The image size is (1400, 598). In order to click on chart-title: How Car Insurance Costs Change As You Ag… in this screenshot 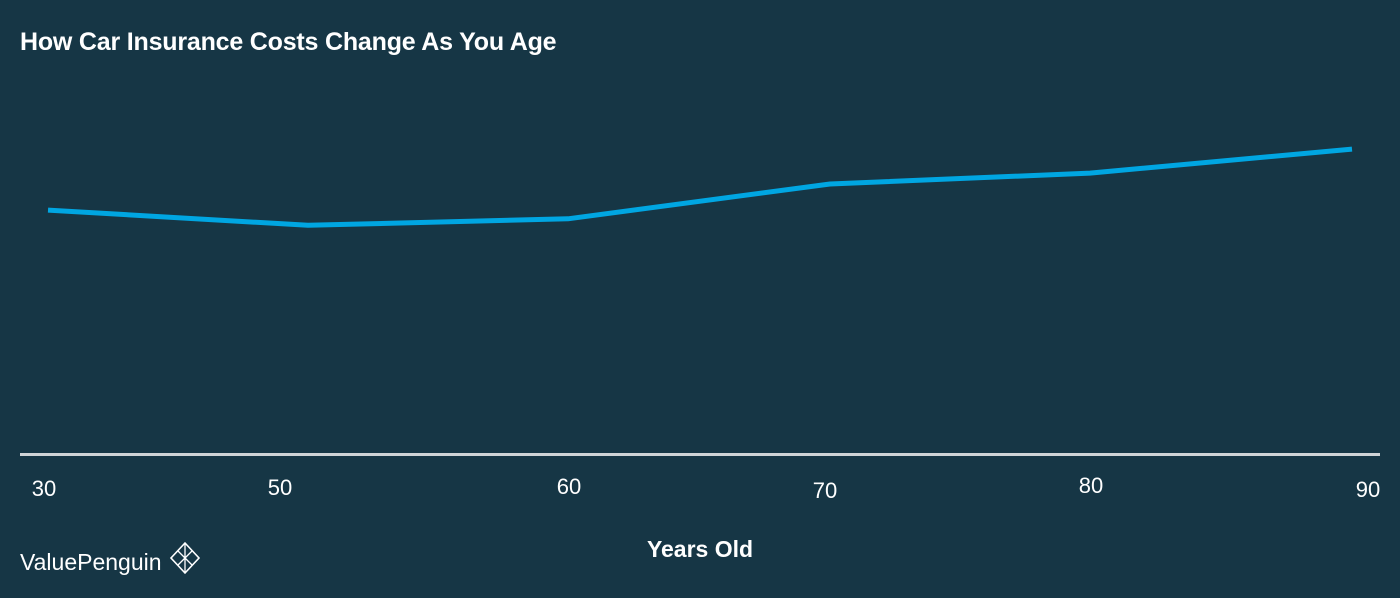, I will do `click(288, 42)`.